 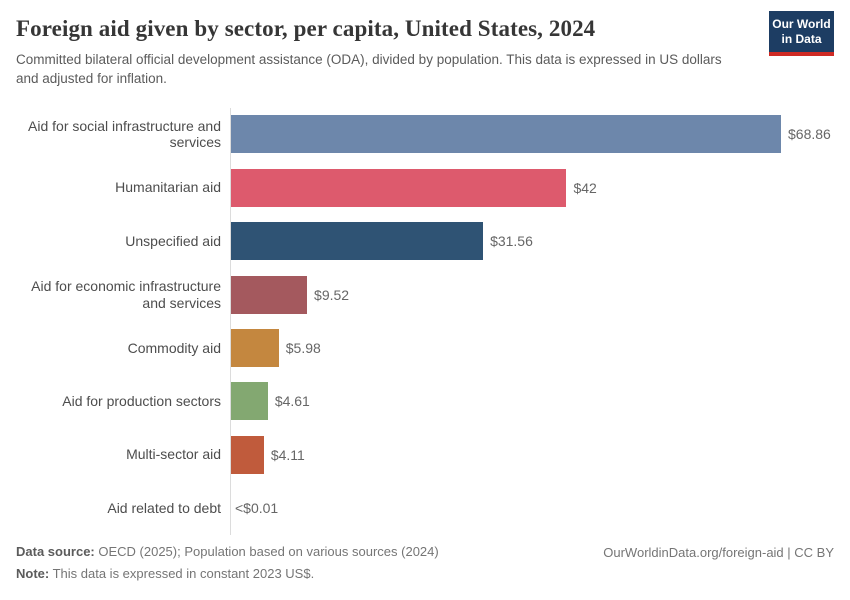 I want to click on category-label: Aid for production sectors, so click(x=141, y=400).